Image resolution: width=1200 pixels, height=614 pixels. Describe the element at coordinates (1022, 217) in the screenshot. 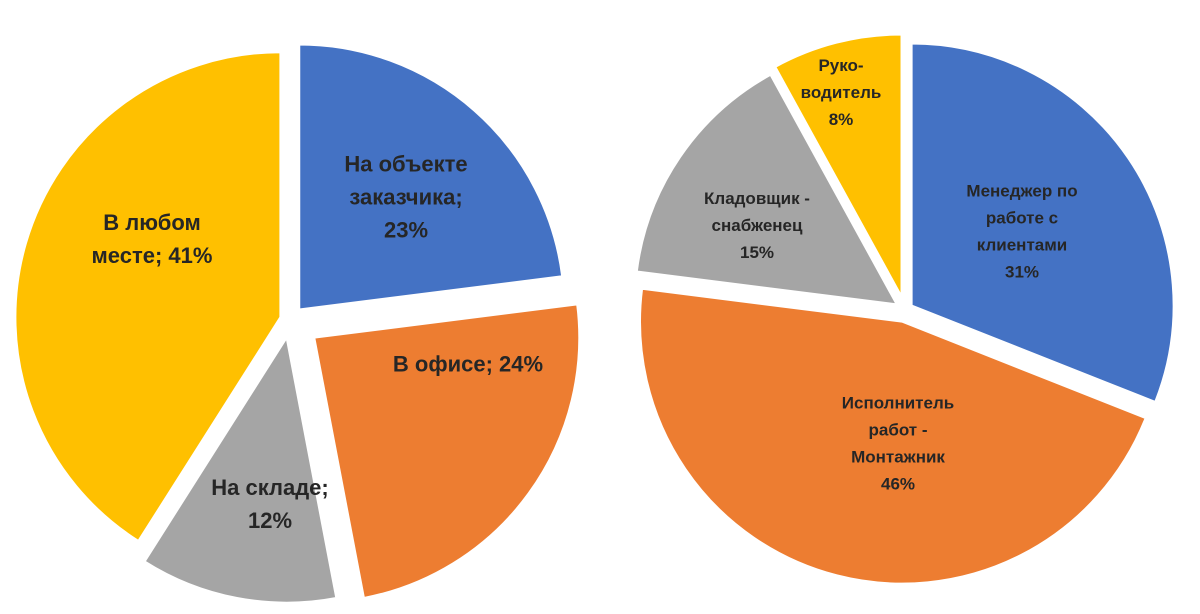

I see `pie-slice-label-line: работе с` at that location.